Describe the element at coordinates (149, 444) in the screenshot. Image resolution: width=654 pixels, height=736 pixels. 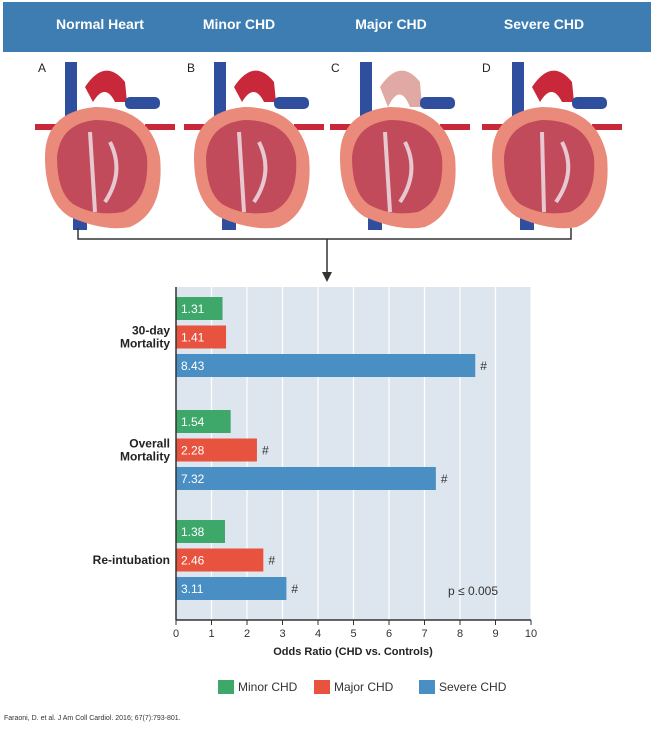
I see `category-label: Overall` at that location.